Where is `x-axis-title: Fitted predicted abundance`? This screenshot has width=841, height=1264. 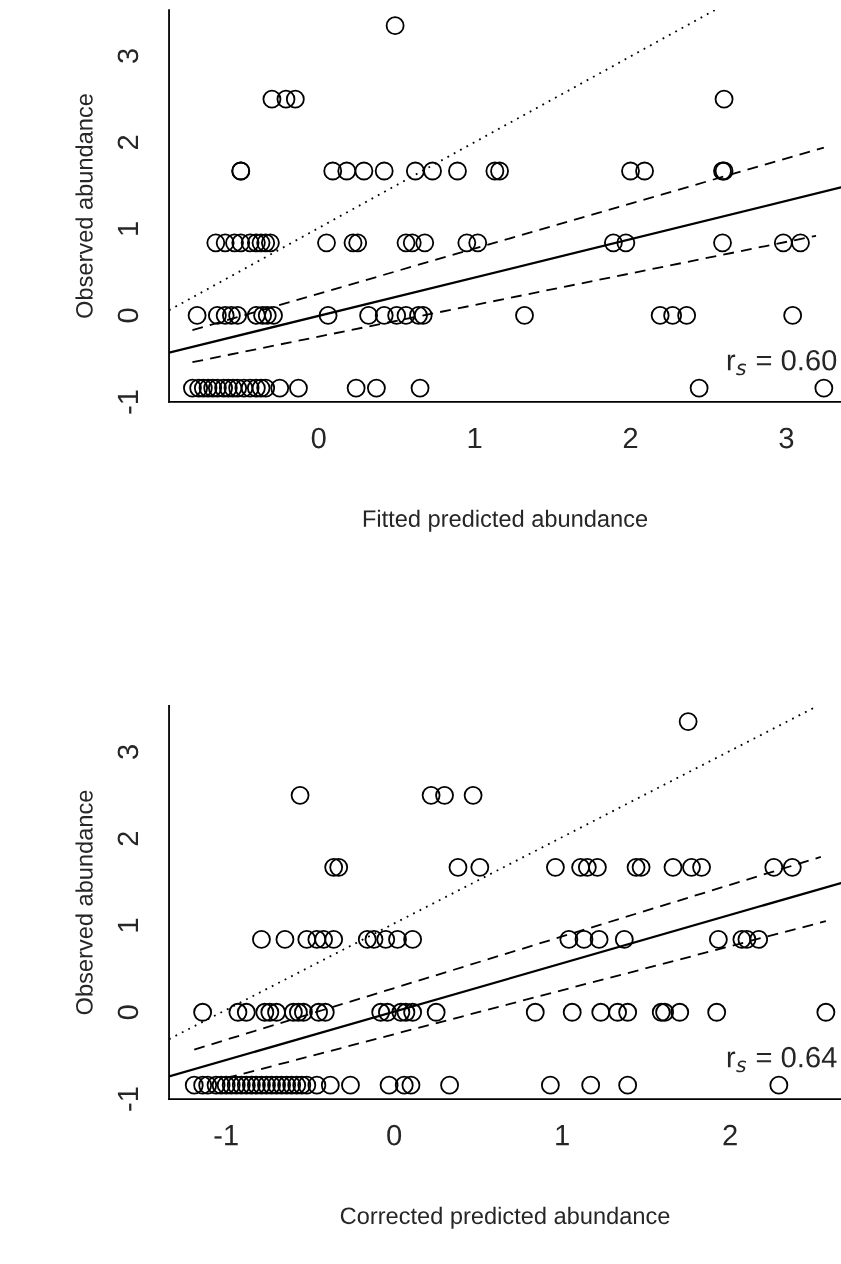 x-axis-title: Fitted predicted abundance is located at coordinates (505, 520).